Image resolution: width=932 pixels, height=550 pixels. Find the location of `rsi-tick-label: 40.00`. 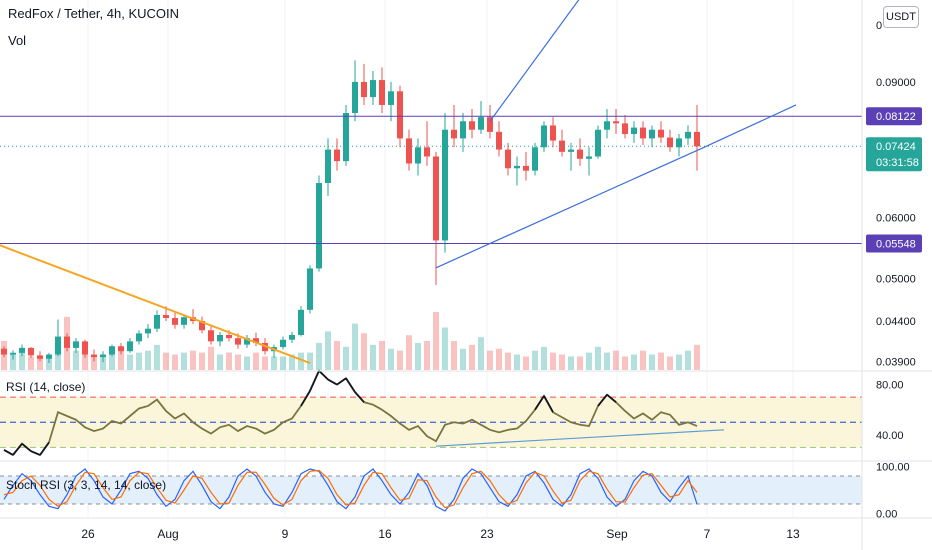

rsi-tick-label: 40.00 is located at coordinates (890, 436).